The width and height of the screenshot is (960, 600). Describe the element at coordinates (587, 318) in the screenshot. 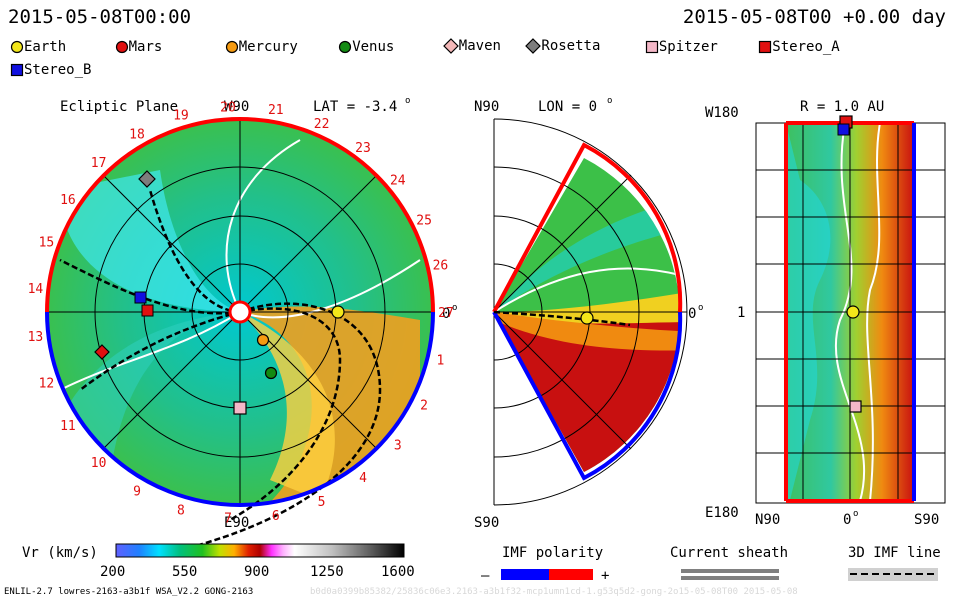

I see `meridional-earth-marker` at that location.